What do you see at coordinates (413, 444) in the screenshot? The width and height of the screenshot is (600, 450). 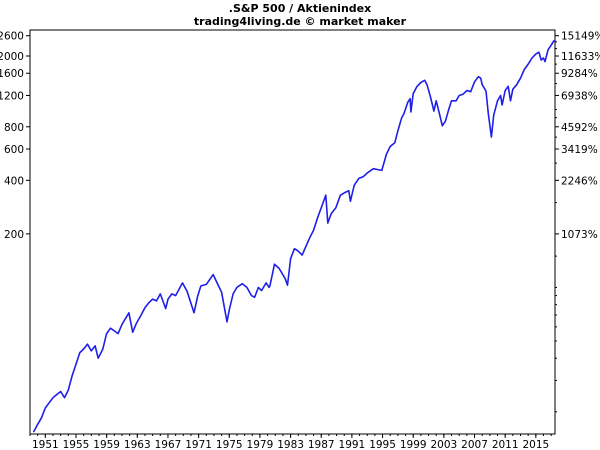 I see `x-tick-label: 1999` at bounding box center [413, 444].